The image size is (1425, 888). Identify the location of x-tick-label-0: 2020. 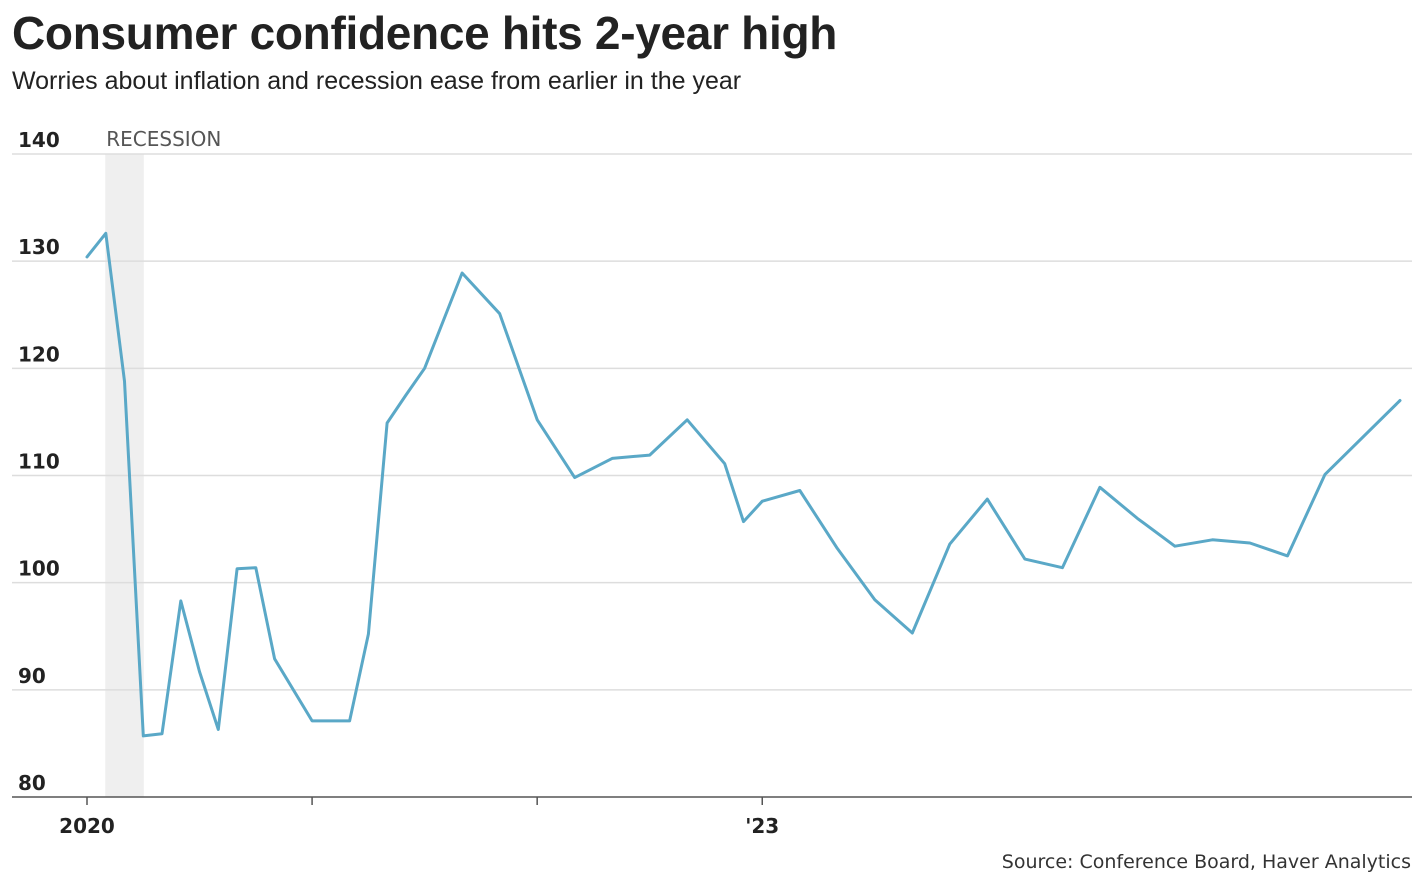
(87, 826).